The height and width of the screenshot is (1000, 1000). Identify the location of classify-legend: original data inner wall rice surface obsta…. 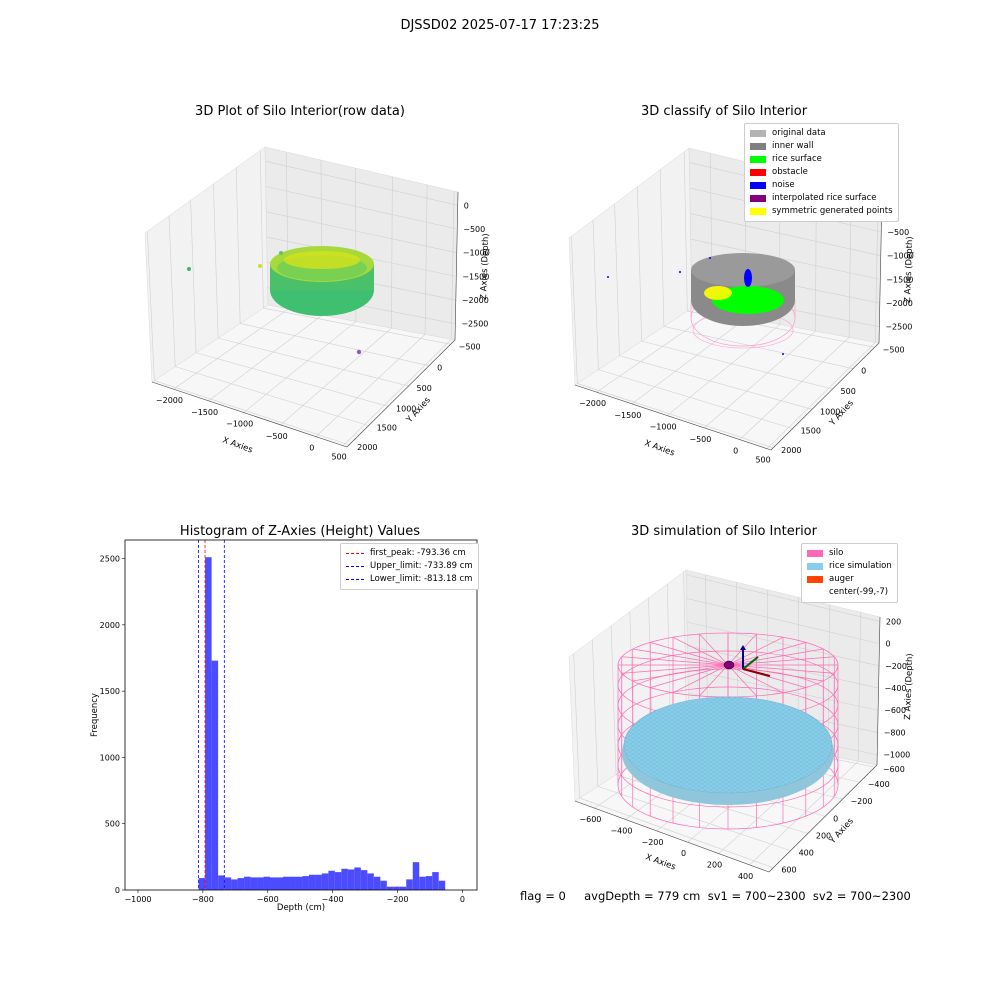
(821, 172).